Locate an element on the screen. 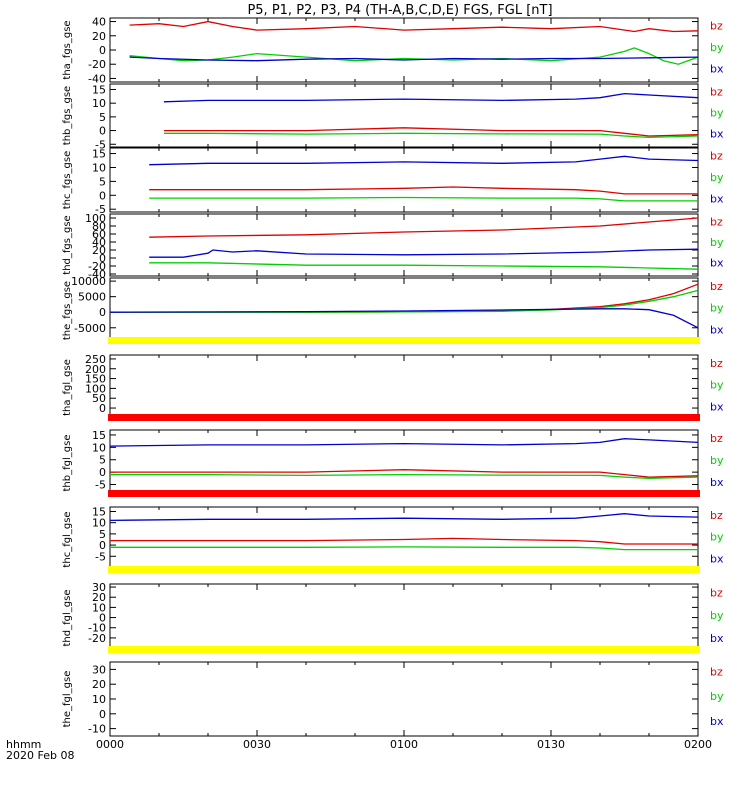  x-tick-label: 0000 is located at coordinates (110, 744).